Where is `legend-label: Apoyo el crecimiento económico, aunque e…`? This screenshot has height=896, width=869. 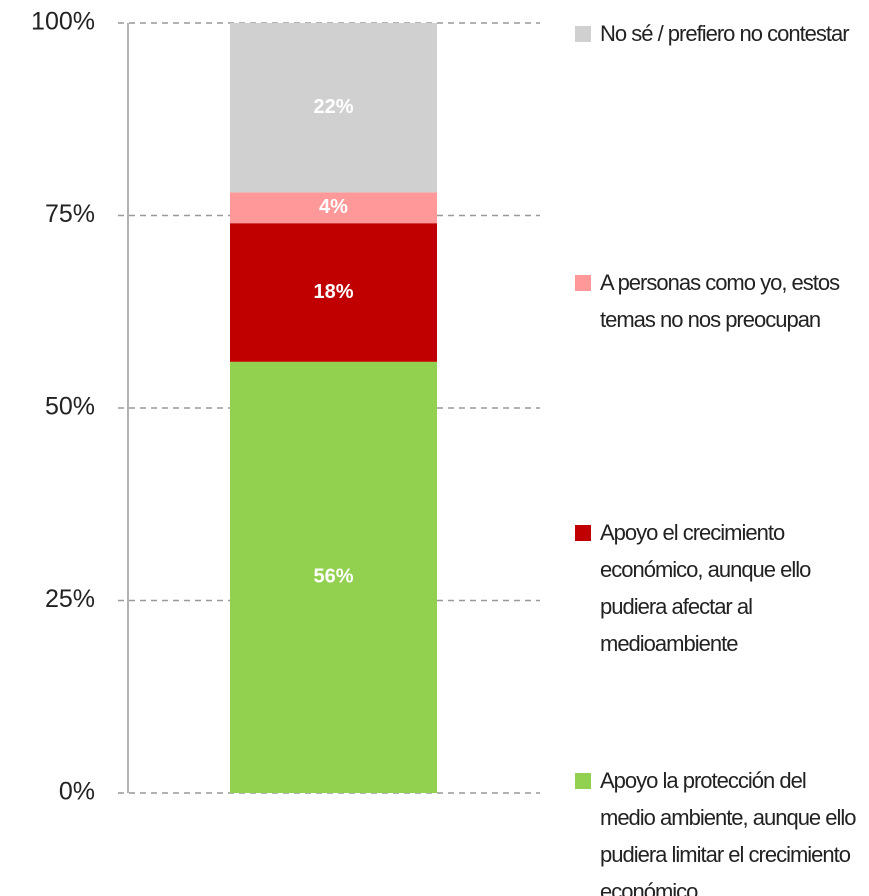 legend-label: Apoyo el crecimiento económico, aunque e… is located at coordinates (705, 588).